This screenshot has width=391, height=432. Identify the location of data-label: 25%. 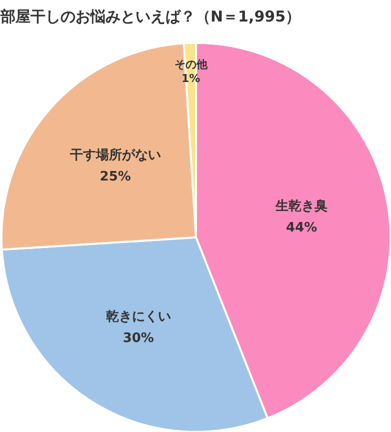
(115, 177).